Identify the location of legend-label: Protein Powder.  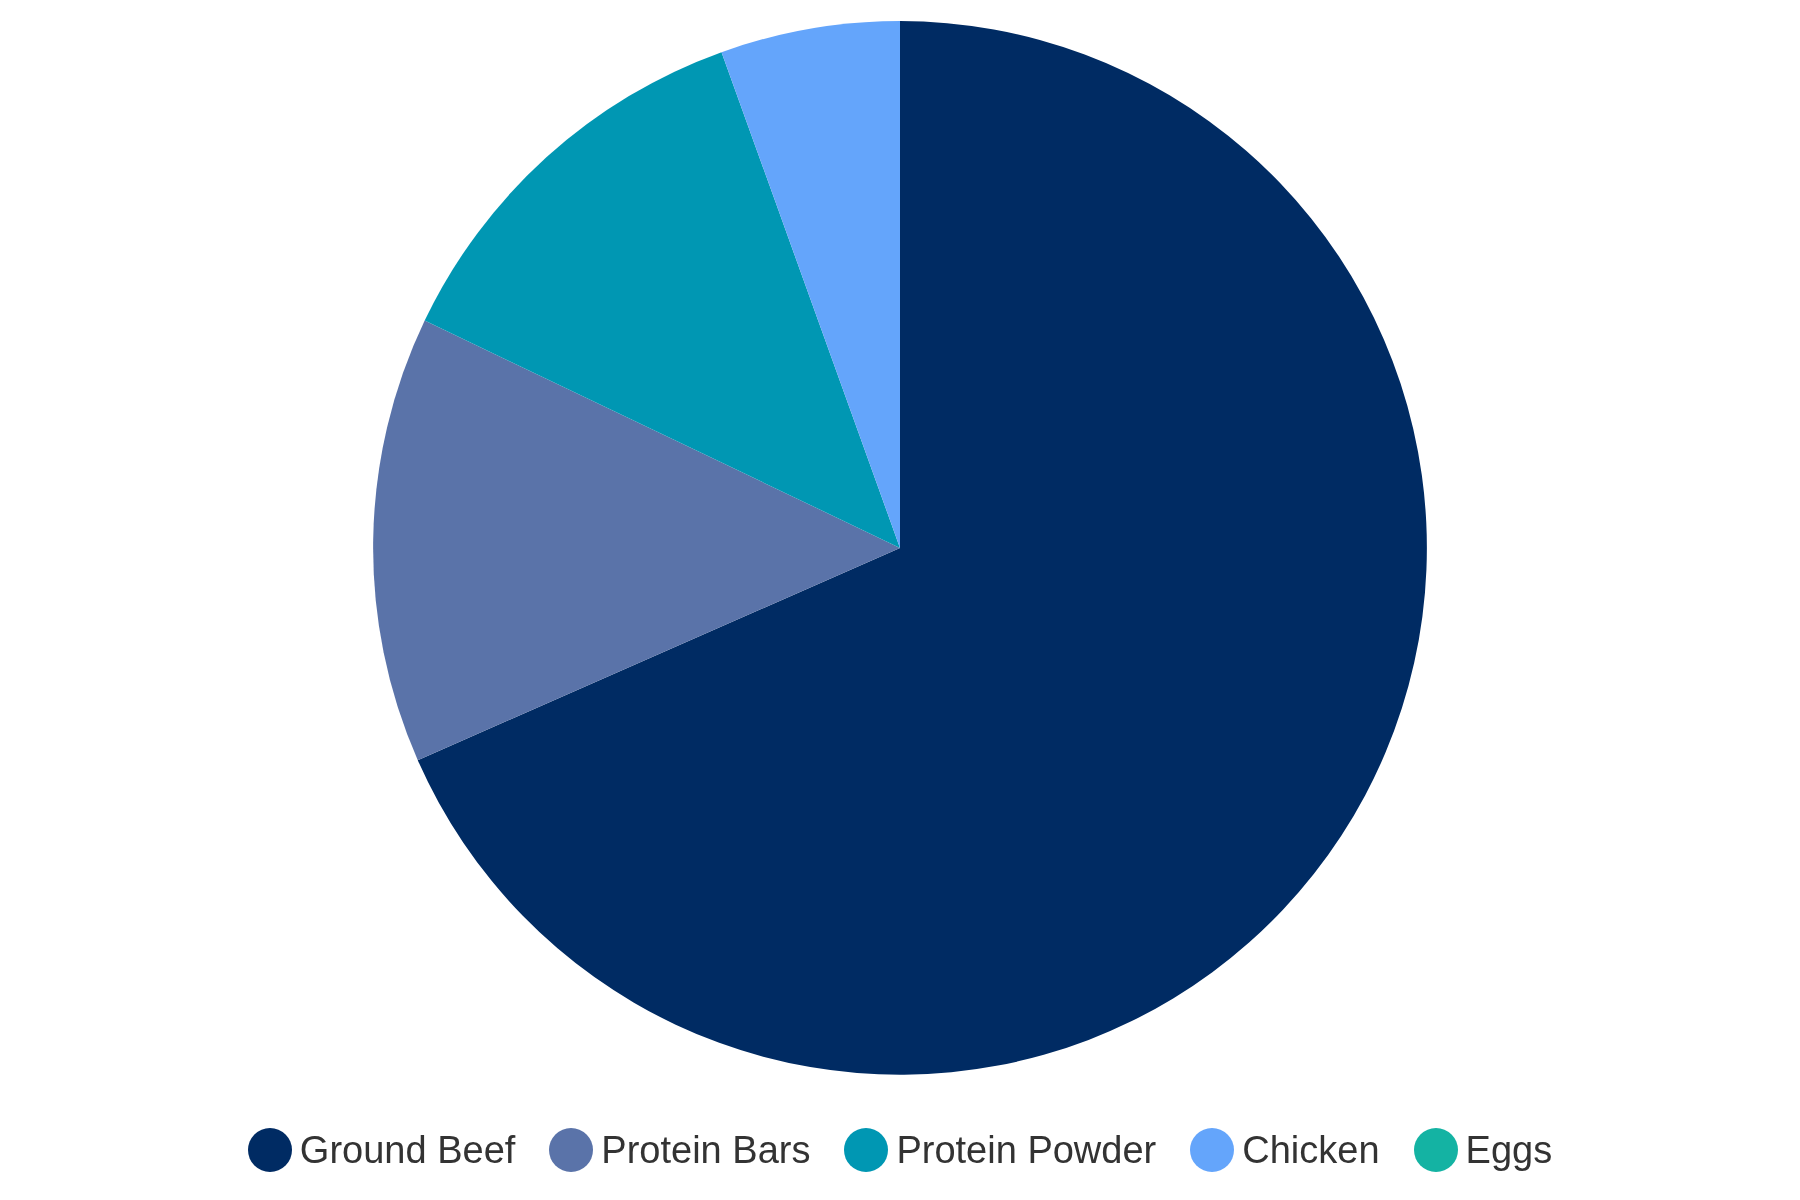
(1026, 1150).